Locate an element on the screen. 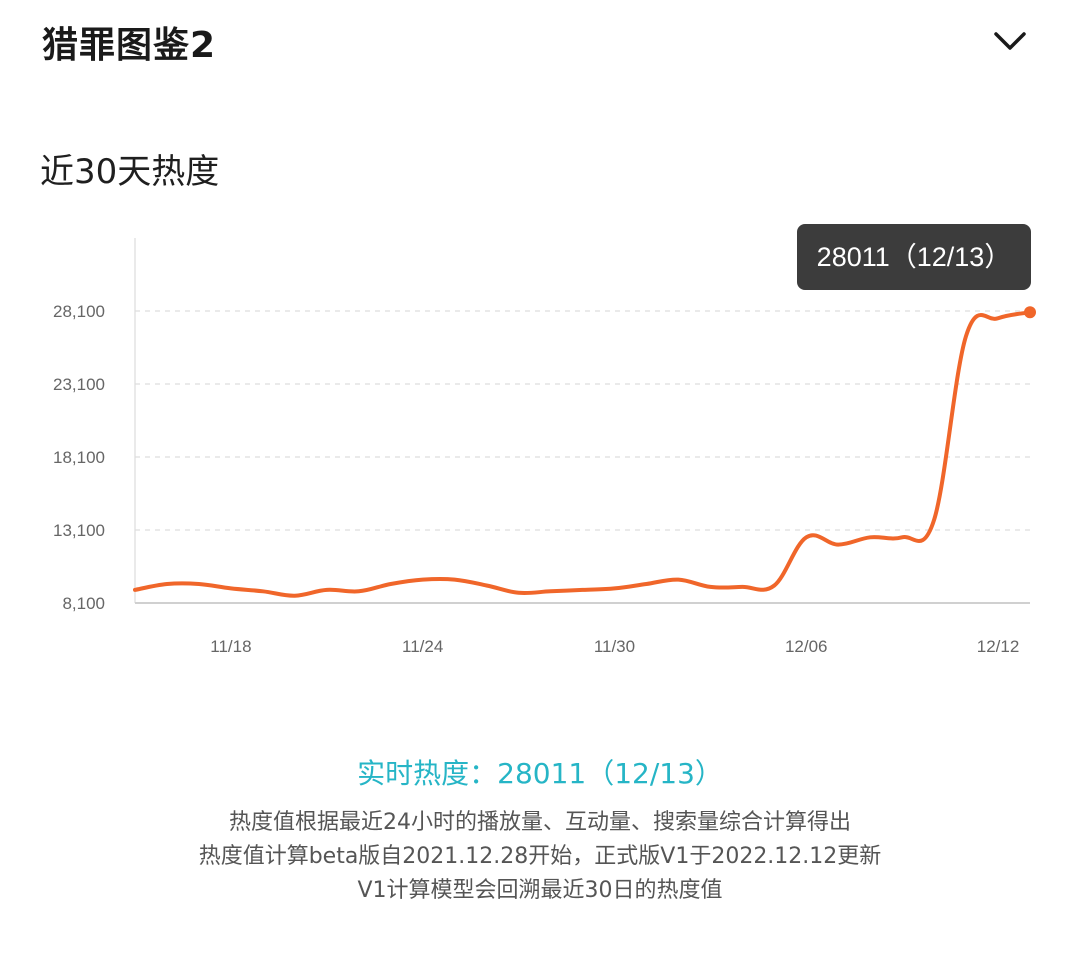 This screenshot has width=1080, height=962. x-tick-label: 11/18 is located at coordinates (230, 646).